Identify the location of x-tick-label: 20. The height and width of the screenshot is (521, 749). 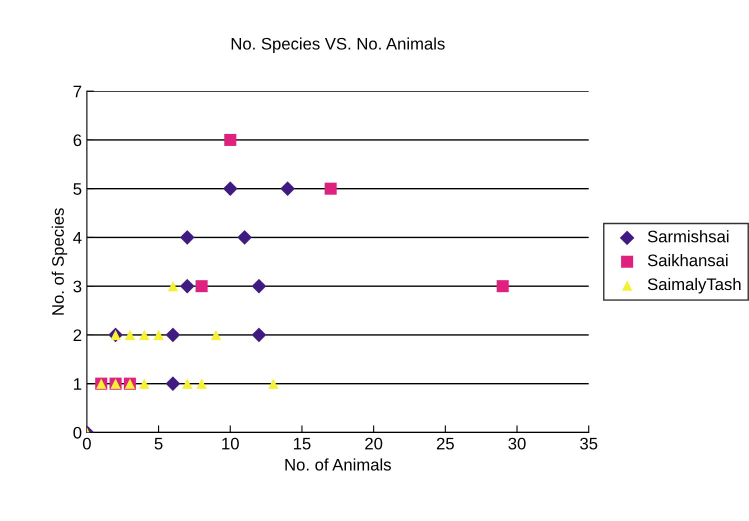
(373, 444).